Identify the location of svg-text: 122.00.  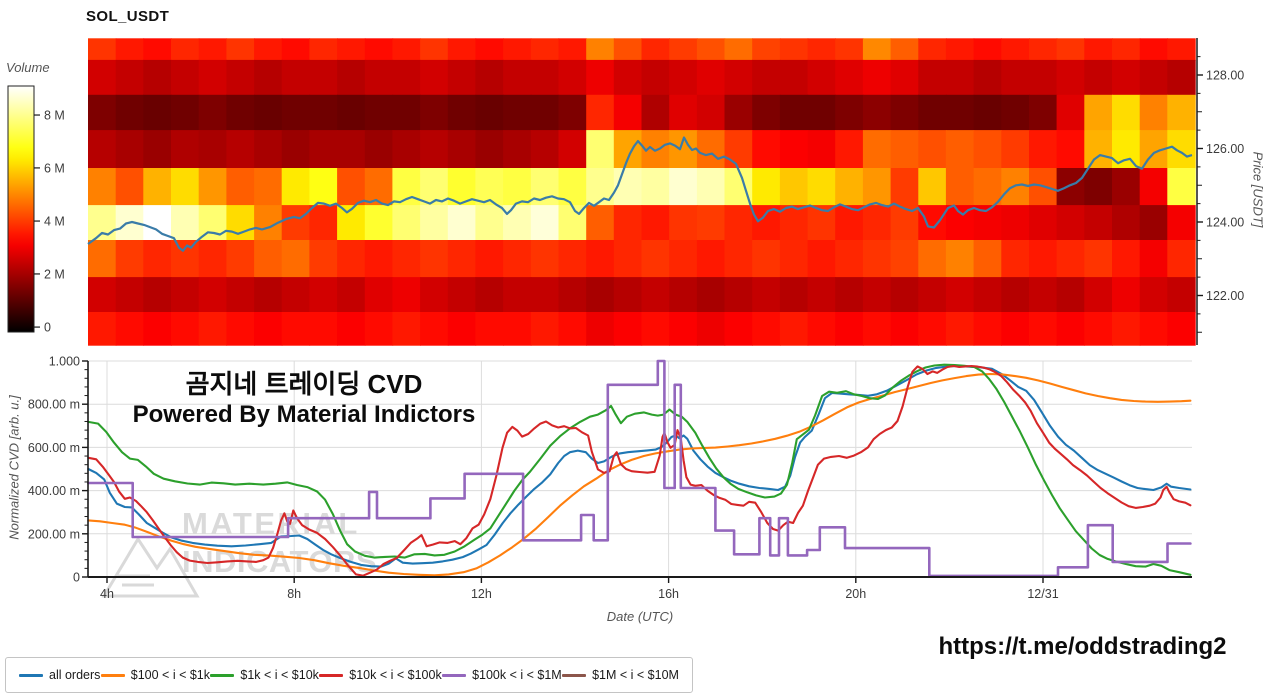
(1225, 296).